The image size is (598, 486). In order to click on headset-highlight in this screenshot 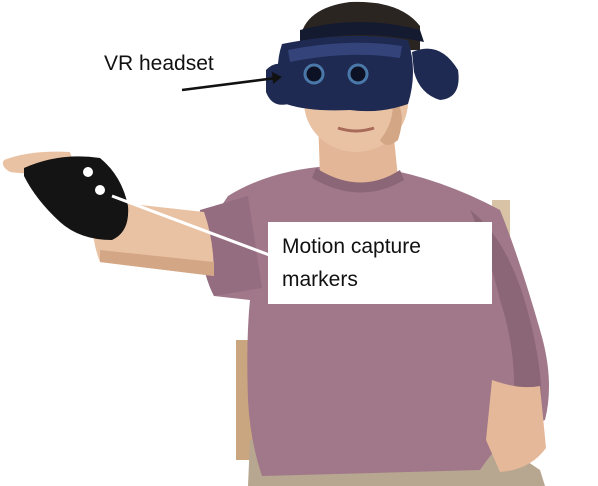, I will do `click(345, 52)`.